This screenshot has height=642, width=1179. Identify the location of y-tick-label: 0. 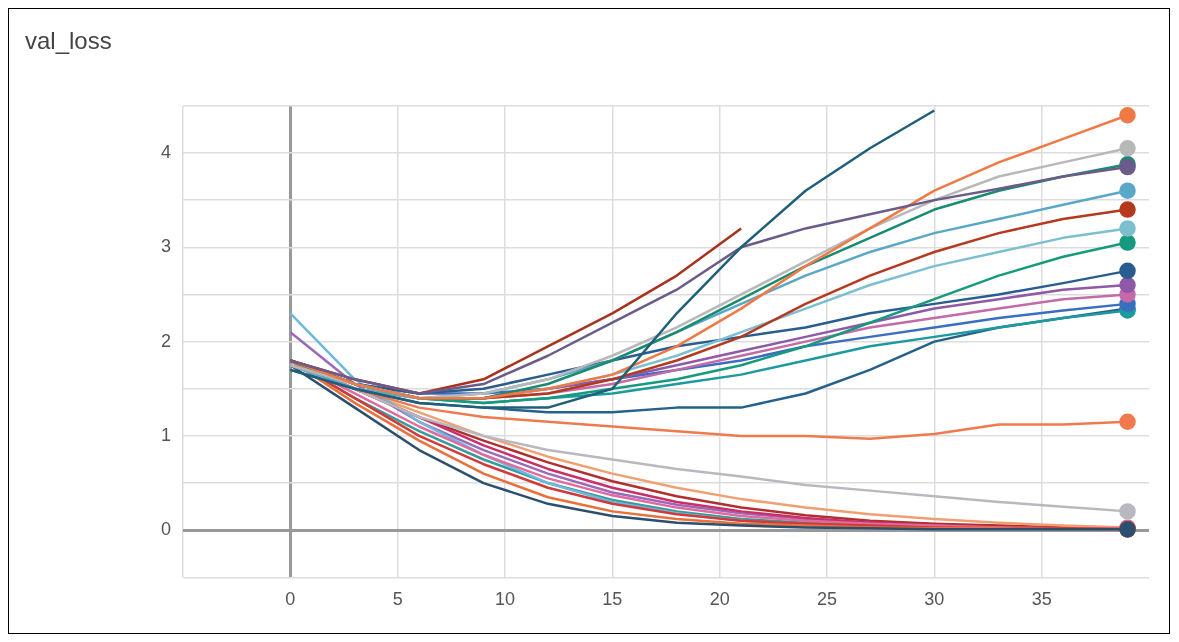
(166, 529).